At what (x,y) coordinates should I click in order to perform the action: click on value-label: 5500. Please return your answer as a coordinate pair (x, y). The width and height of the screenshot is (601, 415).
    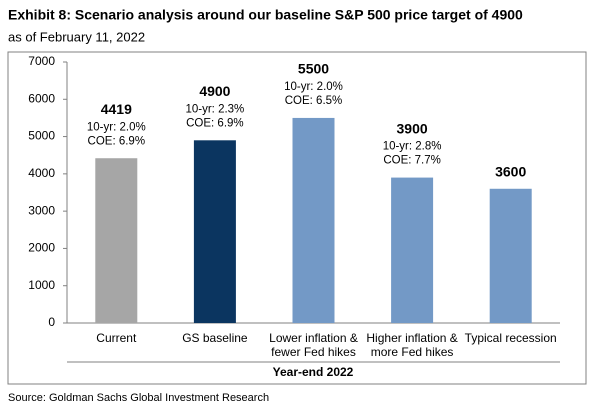
    Looking at the image, I should click on (313, 69).